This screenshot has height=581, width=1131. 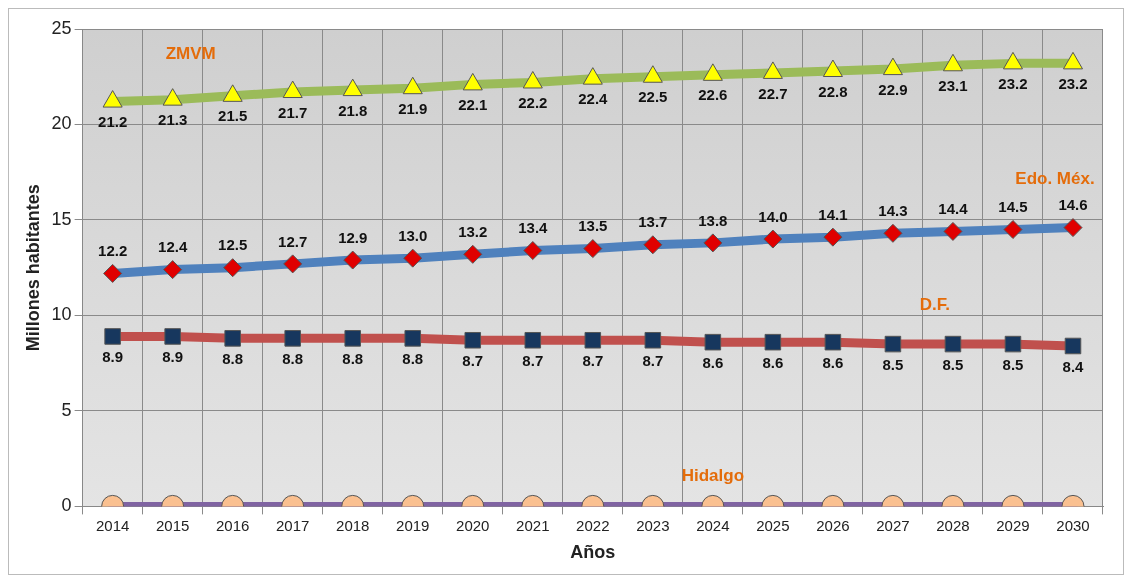 I want to click on data-label: 8.4, so click(x=1073, y=366).